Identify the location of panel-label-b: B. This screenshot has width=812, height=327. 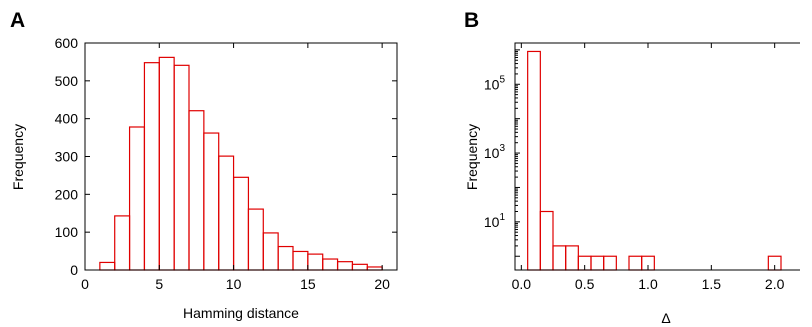
(471, 20).